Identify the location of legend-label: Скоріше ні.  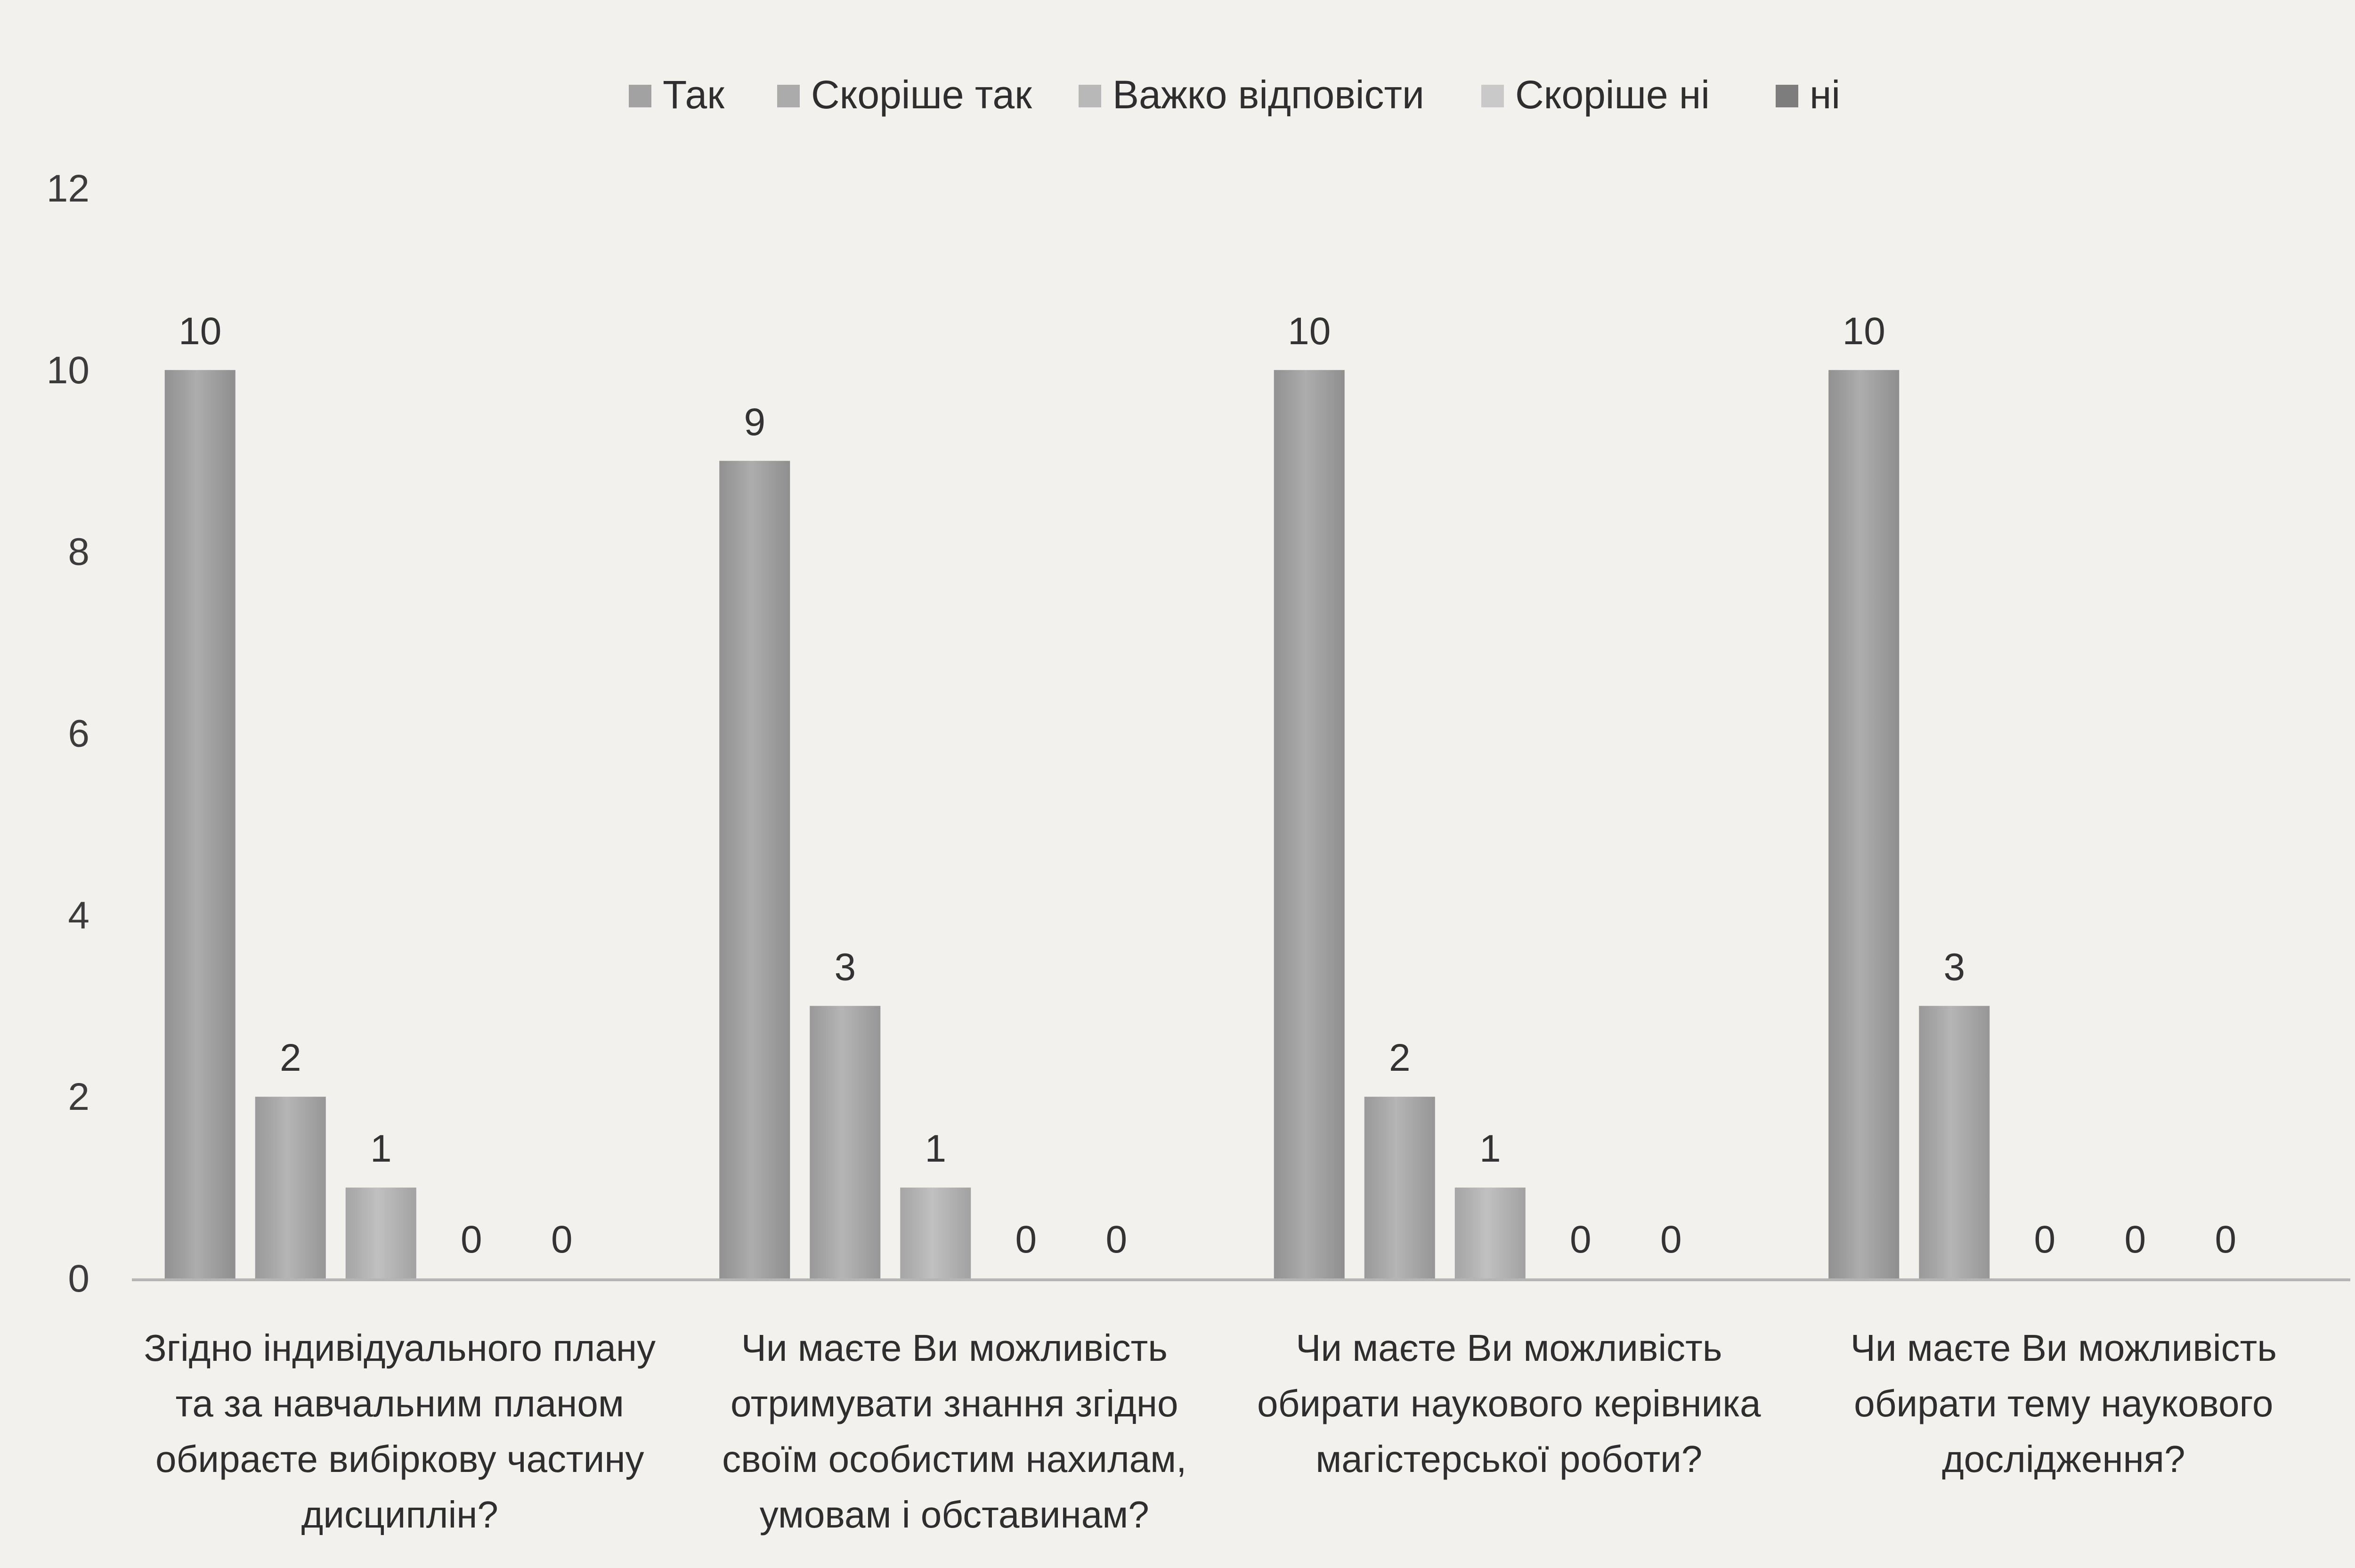
(1612, 95).